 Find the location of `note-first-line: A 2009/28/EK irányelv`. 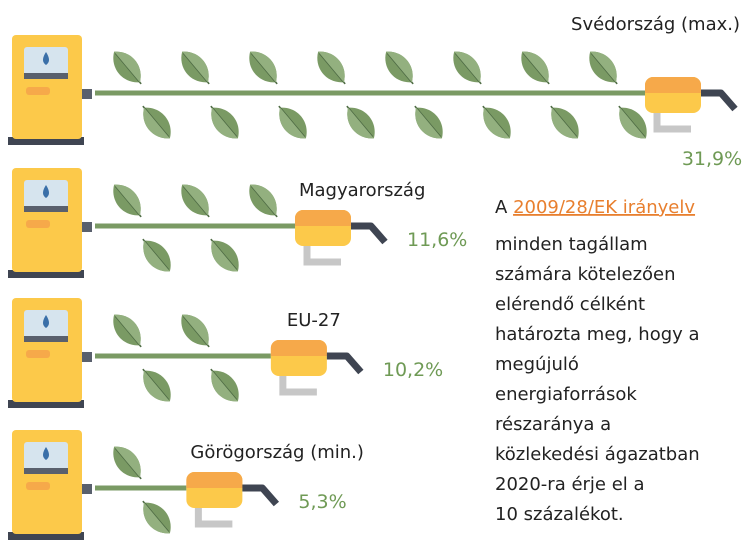

note-first-line: A 2009/28/EK irányelv is located at coordinates (595, 207).